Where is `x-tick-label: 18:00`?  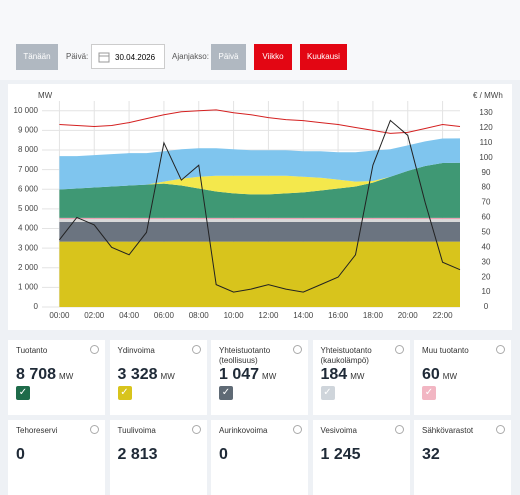
x-tick-label: 18:00 is located at coordinates (373, 315).